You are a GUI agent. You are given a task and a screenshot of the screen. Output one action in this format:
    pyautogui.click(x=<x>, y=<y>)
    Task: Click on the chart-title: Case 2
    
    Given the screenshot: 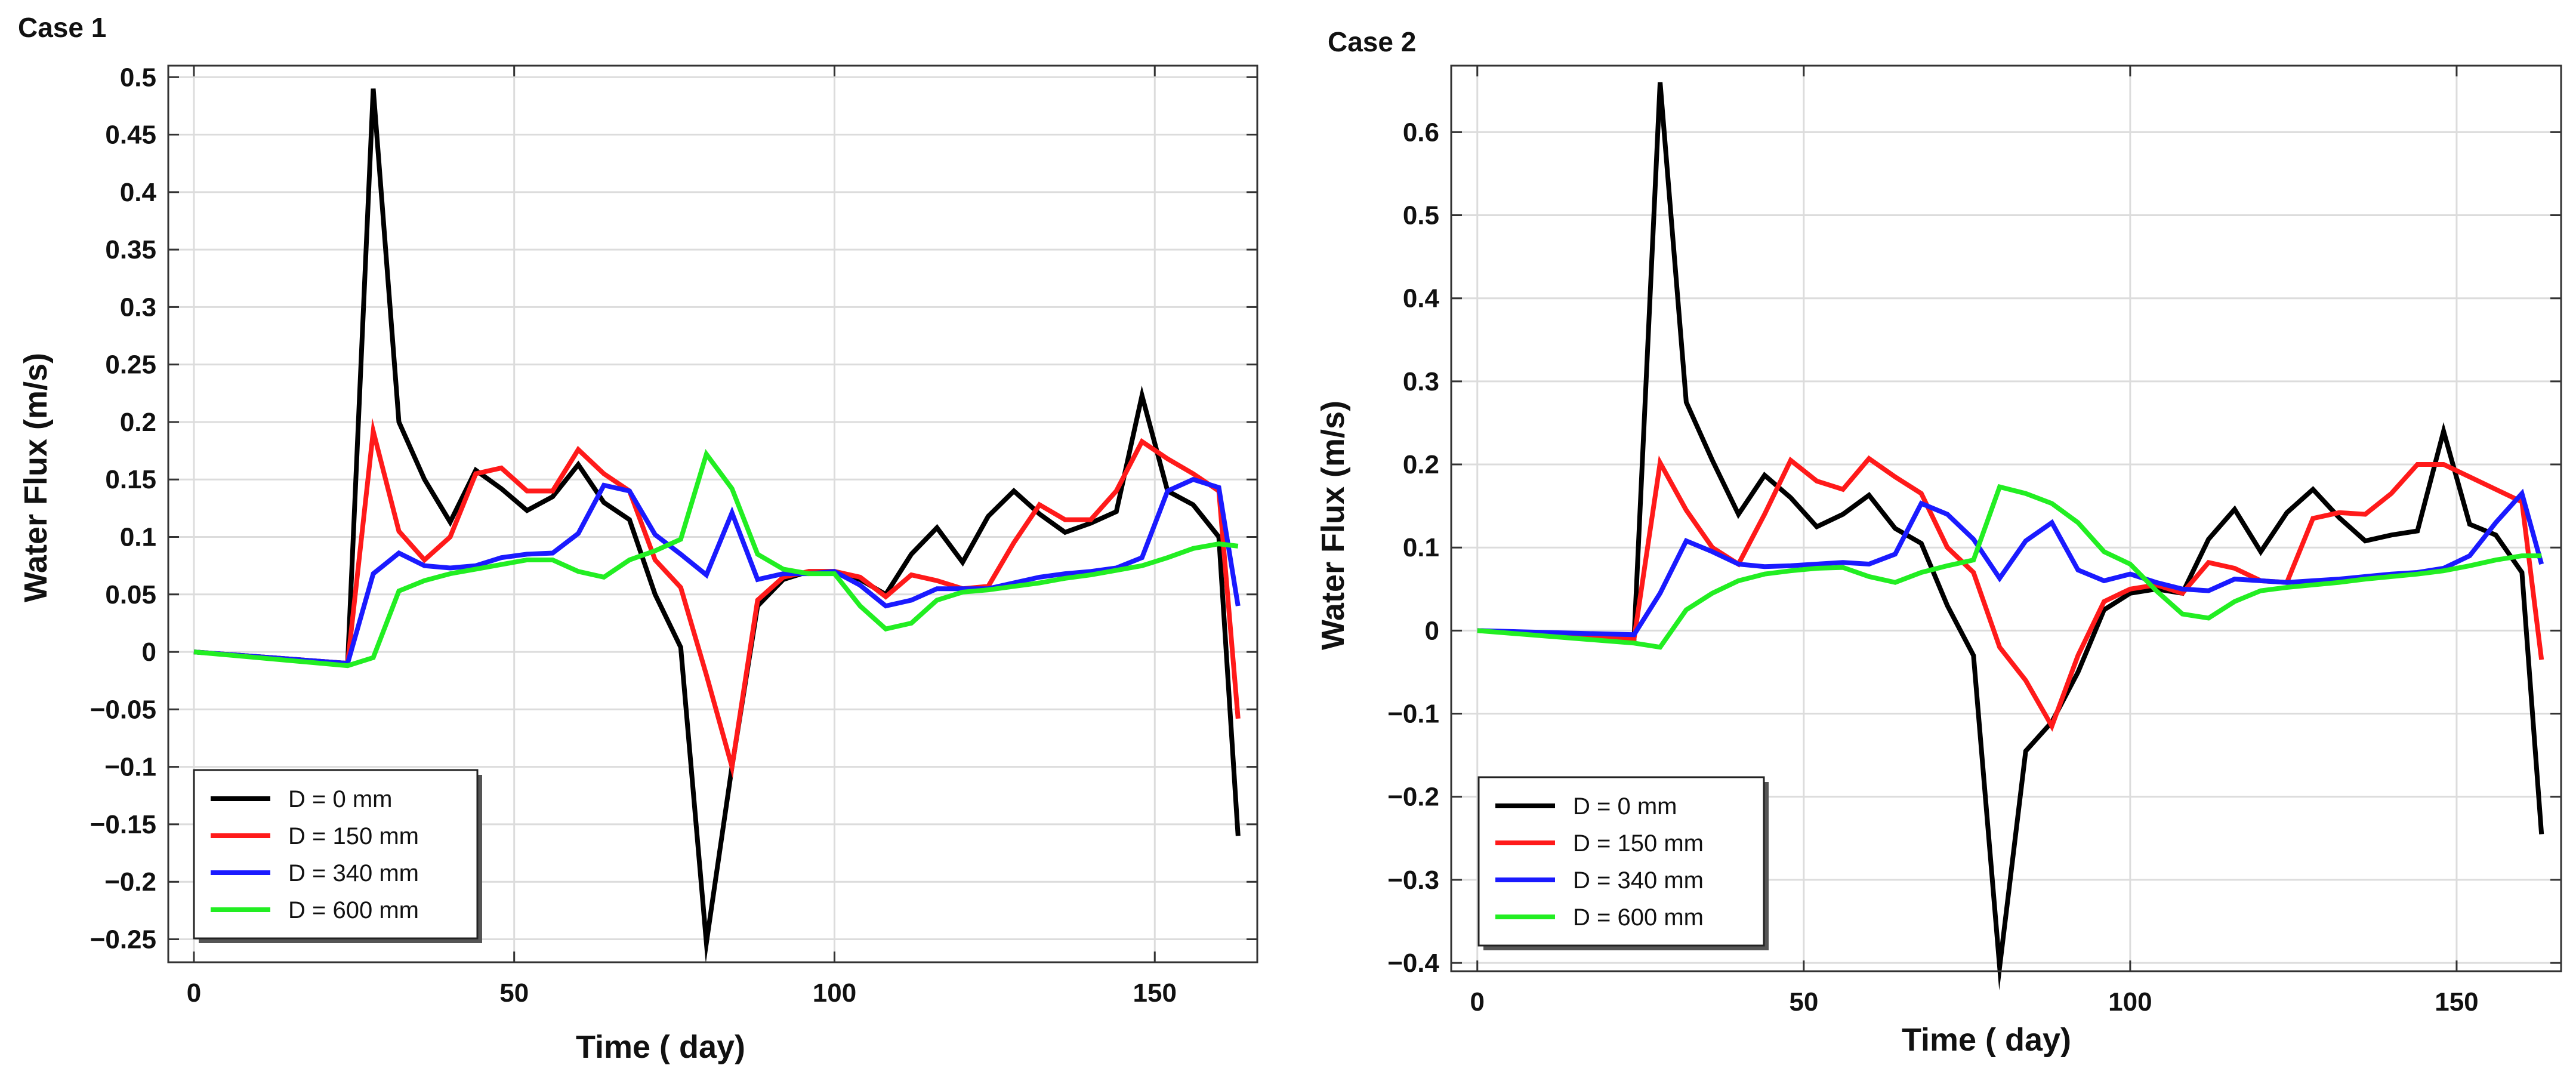 What is the action you would take?
    pyautogui.click(x=1372, y=41)
    